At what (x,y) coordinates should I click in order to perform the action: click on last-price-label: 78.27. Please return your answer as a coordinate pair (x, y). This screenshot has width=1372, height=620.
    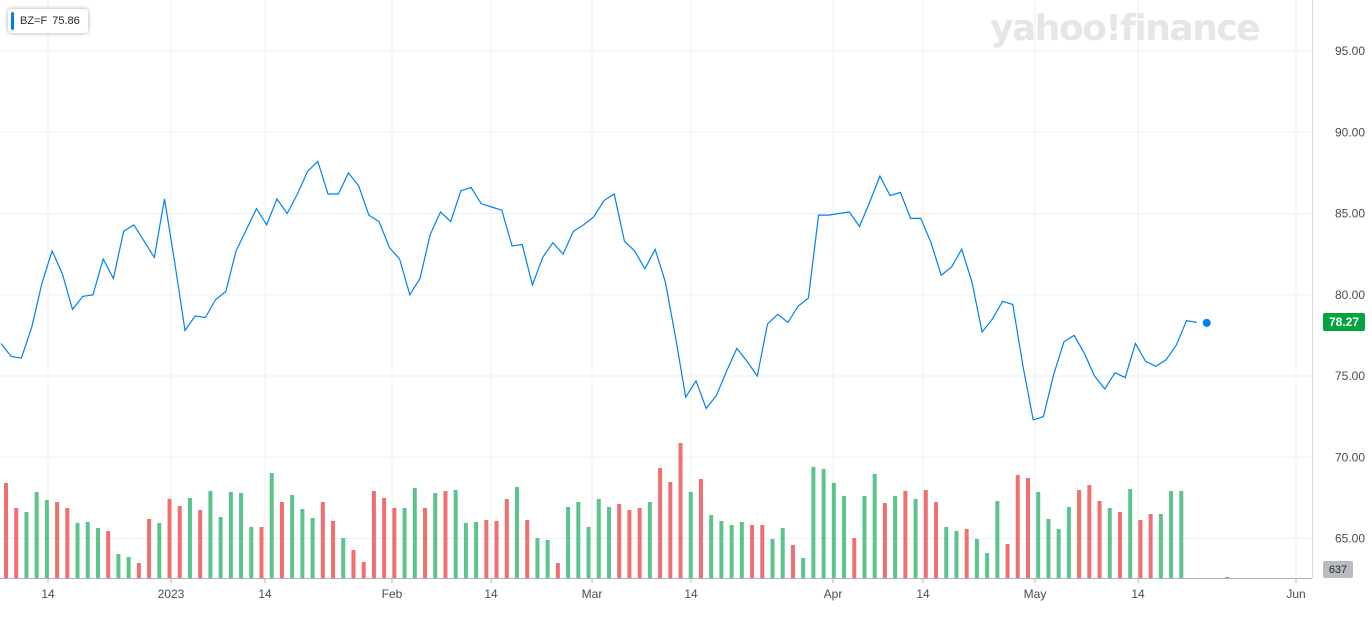
    Looking at the image, I should click on (1344, 322).